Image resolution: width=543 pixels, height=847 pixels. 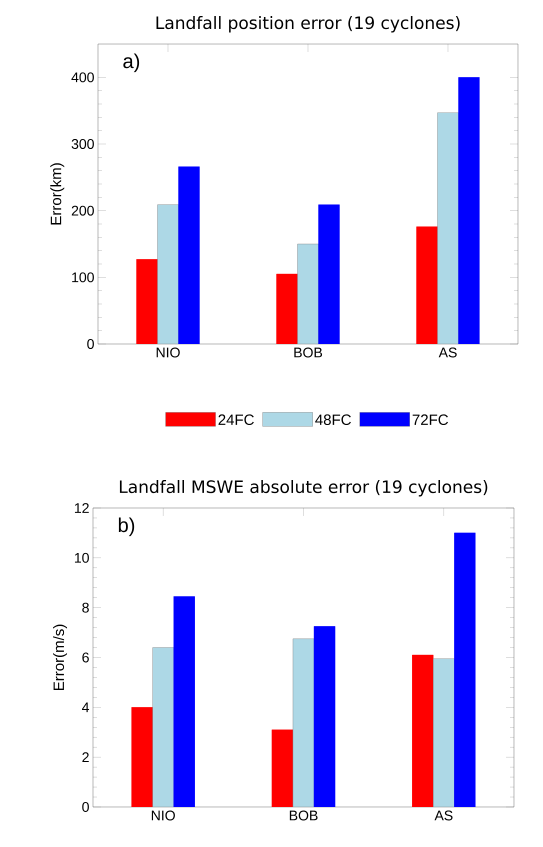 I want to click on annotation: b), so click(x=126, y=527).